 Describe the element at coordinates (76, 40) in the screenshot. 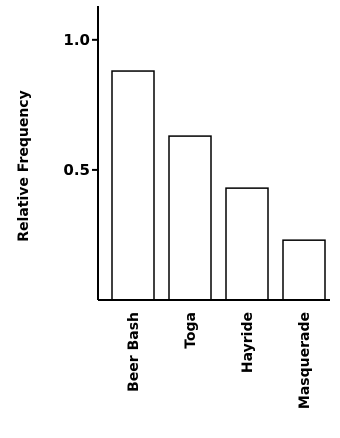

I see `y-tick-label: 1.0` at that location.